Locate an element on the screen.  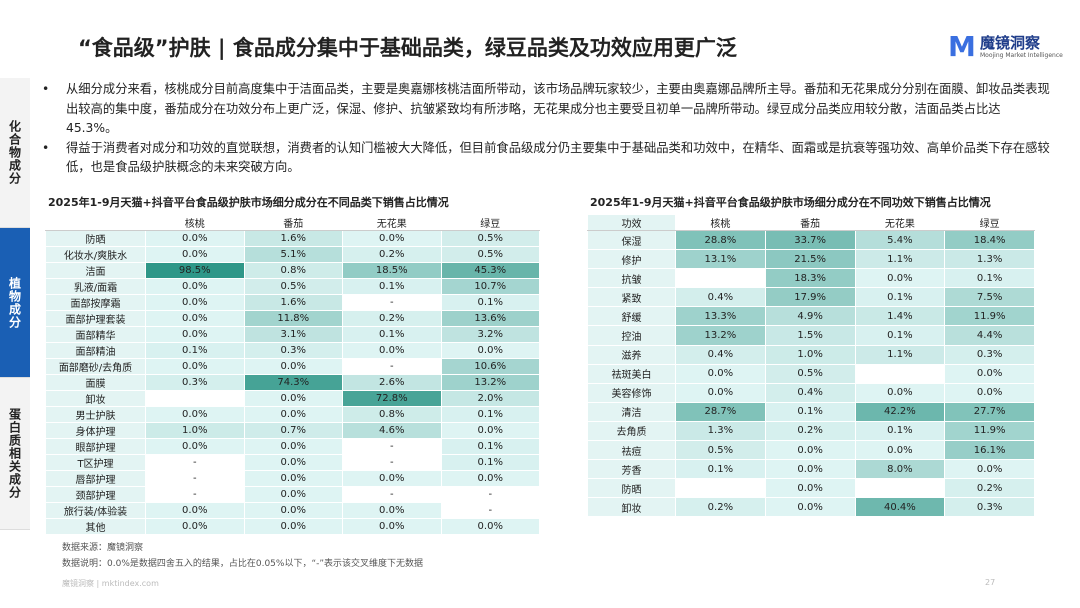
cell: 18.3% is located at coordinates (810, 278).